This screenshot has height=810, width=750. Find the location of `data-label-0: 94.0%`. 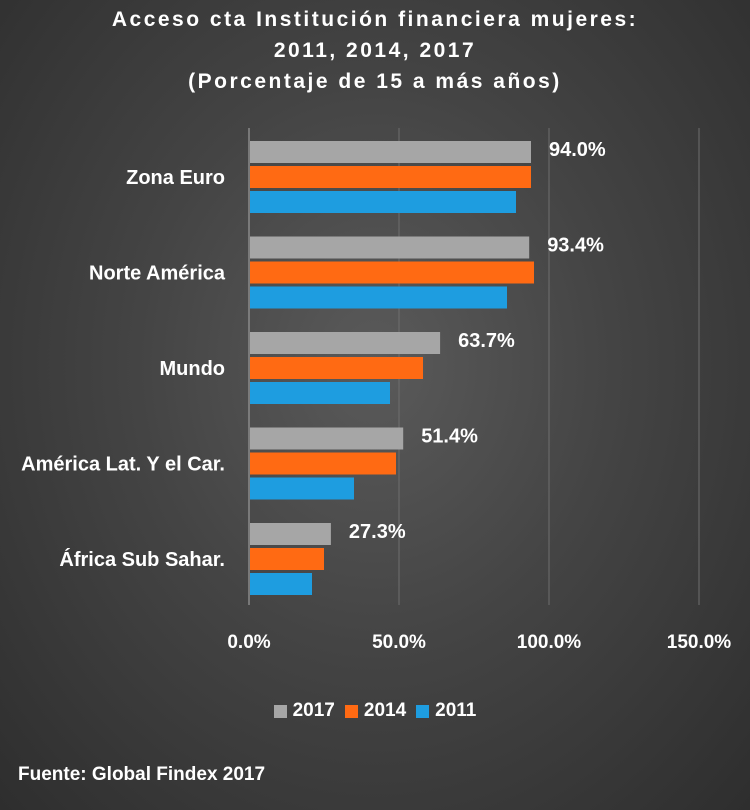

data-label-0: 94.0% is located at coordinates (577, 150).